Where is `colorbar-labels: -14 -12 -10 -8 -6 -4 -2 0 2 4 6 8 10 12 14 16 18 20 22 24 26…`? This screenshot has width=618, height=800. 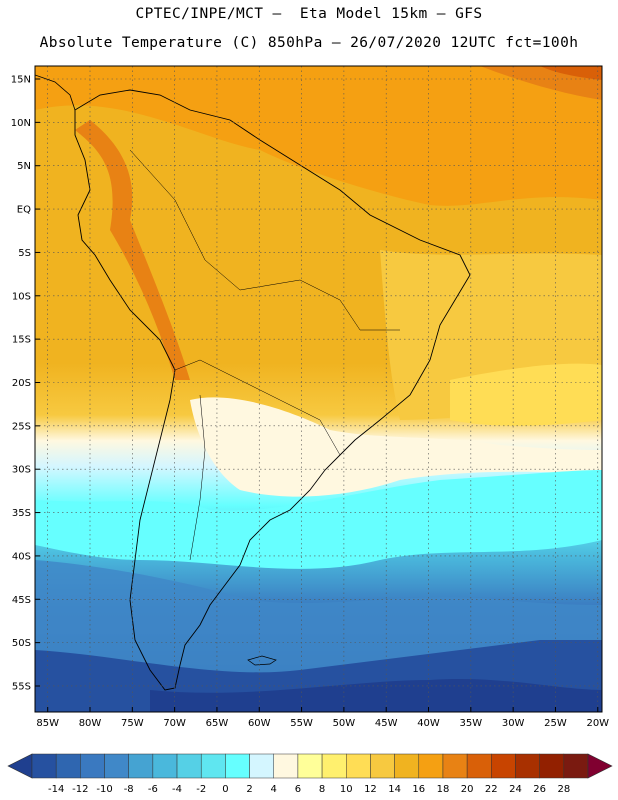
colorbar-labels: -14 -12 -10 -8 -6 -4 -2 0 2 4 6 8 10 12 14 16 18 20 22 24 26… is located at coordinates (309, 789).